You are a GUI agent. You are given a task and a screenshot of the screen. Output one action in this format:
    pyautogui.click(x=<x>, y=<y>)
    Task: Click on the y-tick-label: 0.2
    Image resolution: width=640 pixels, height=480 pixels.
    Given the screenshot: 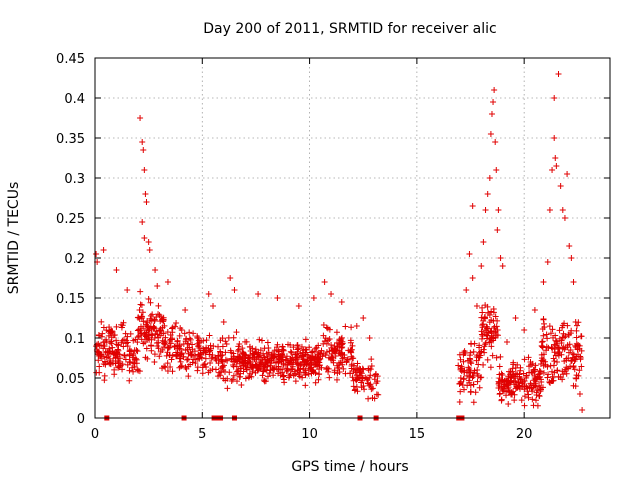 What is the action you would take?
    pyautogui.click(x=74, y=259)
    